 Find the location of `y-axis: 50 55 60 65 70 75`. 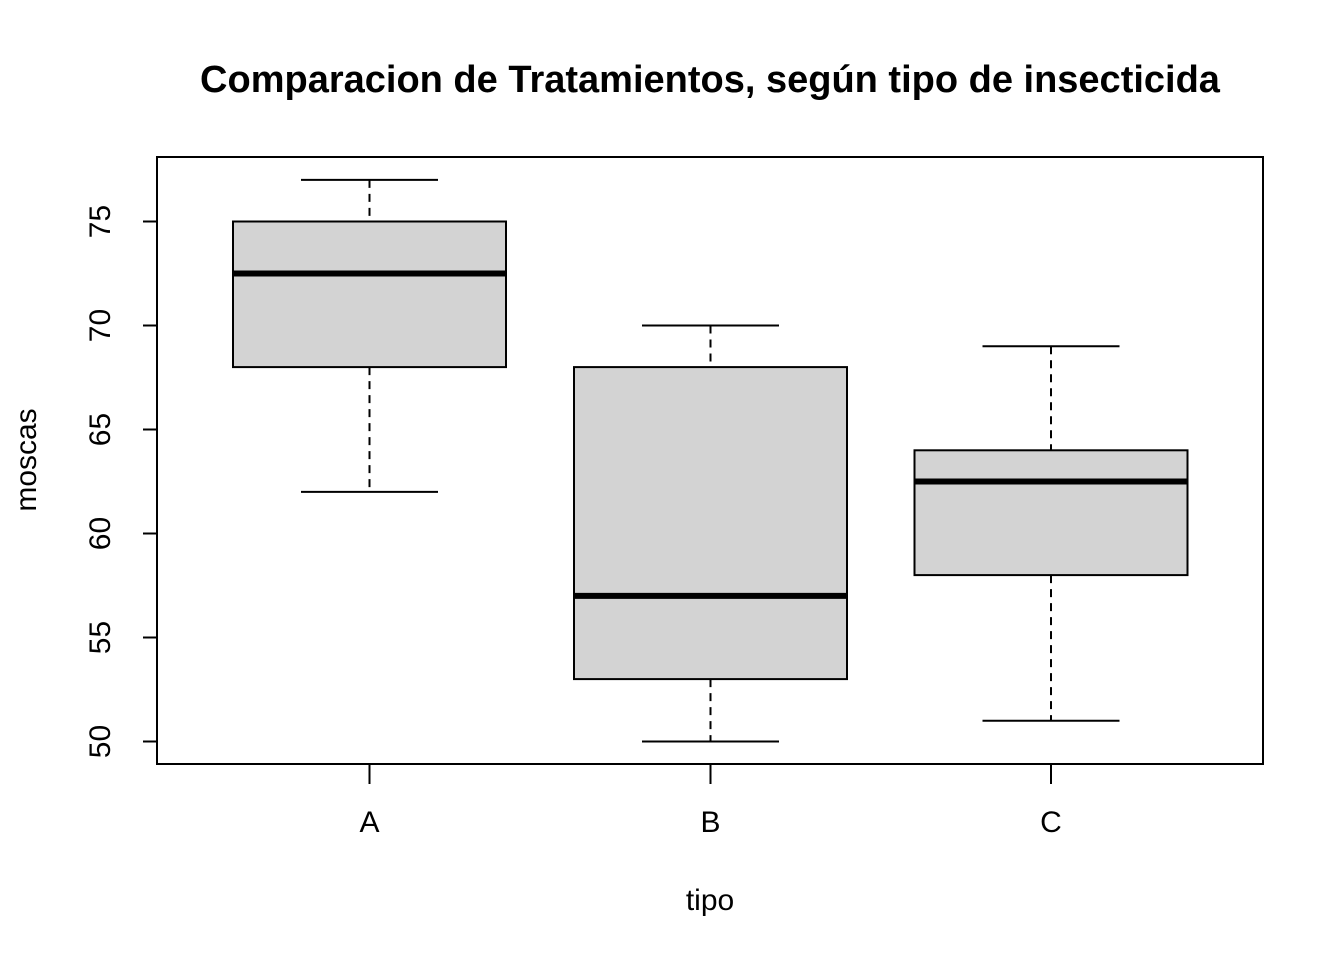

y-axis: 50 55 60 65 70 75 is located at coordinates (120, 481).